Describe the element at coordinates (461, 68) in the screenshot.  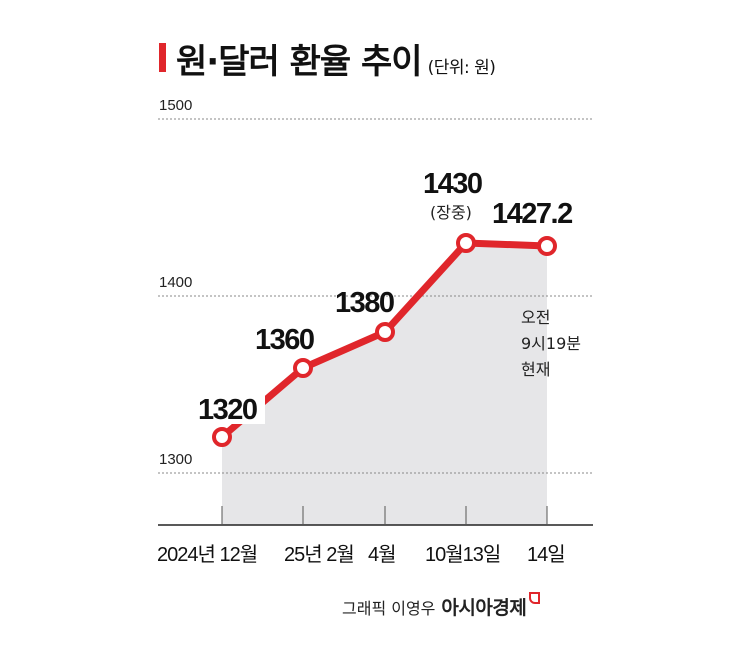
I see `unit-label: (단위: 원)` at that location.